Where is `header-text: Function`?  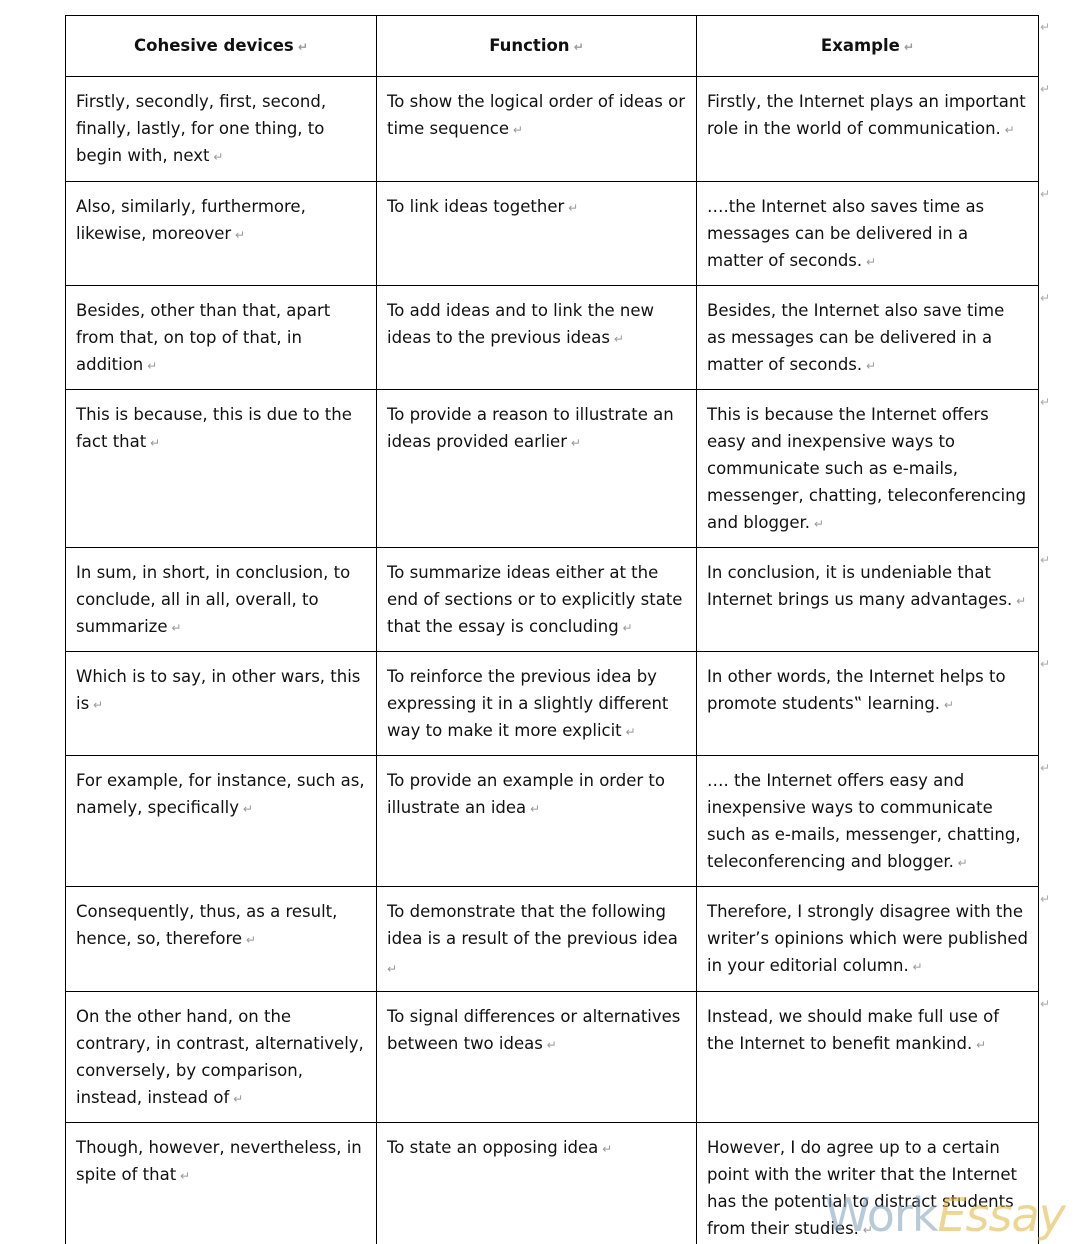
header-text: Function is located at coordinates (536, 45).